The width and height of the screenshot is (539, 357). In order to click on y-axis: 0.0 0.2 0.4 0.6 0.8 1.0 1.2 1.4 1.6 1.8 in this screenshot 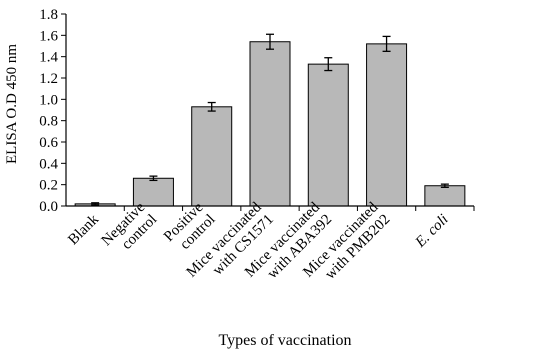, I will do `click(53, 111)`.